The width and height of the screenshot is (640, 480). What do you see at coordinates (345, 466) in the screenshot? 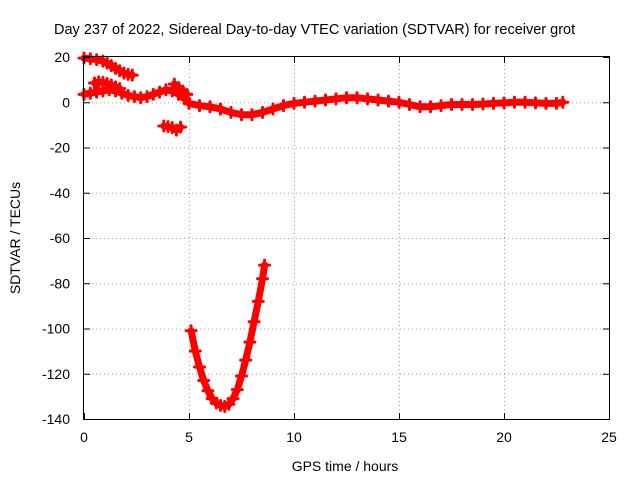
I see `x-axis-label: GPS time / hours` at bounding box center [345, 466].